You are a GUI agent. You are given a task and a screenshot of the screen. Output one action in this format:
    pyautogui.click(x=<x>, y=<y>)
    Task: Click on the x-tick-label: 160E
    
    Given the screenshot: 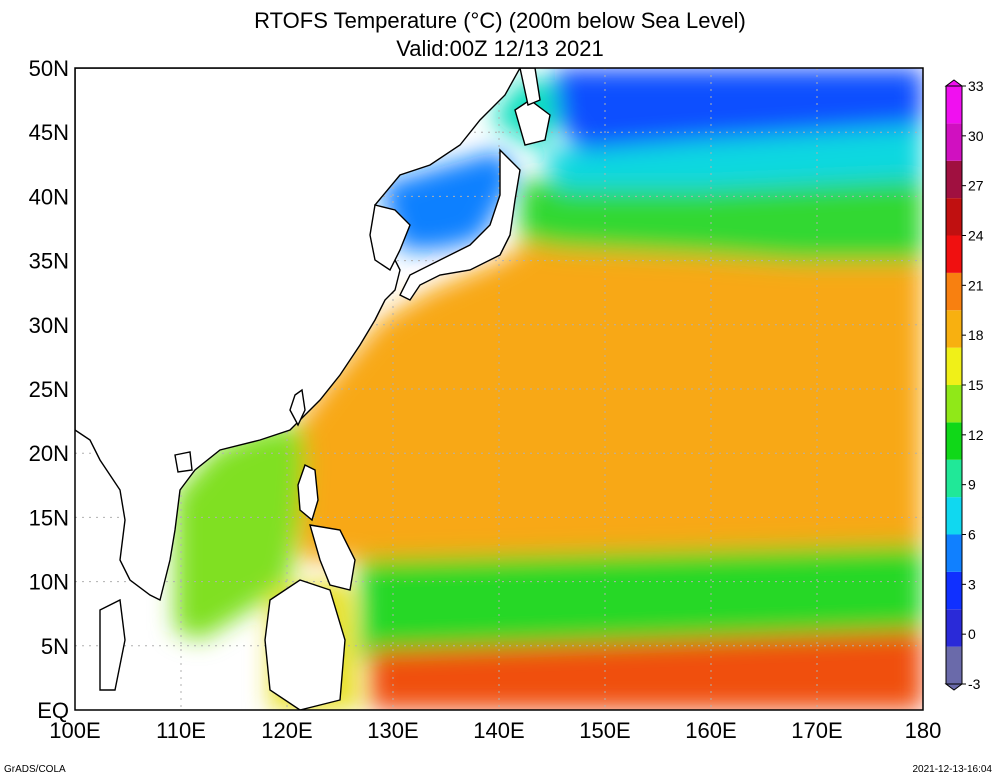 What is the action you would take?
    pyautogui.click(x=710, y=730)
    